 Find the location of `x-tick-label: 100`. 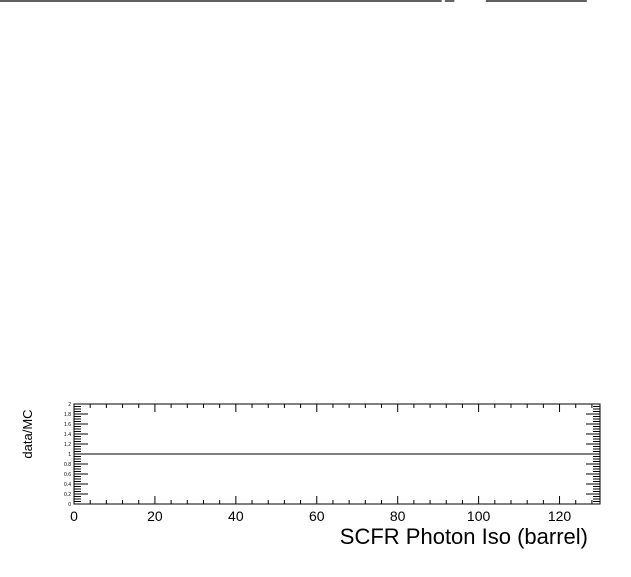

x-tick-label: 100 is located at coordinates (479, 516).